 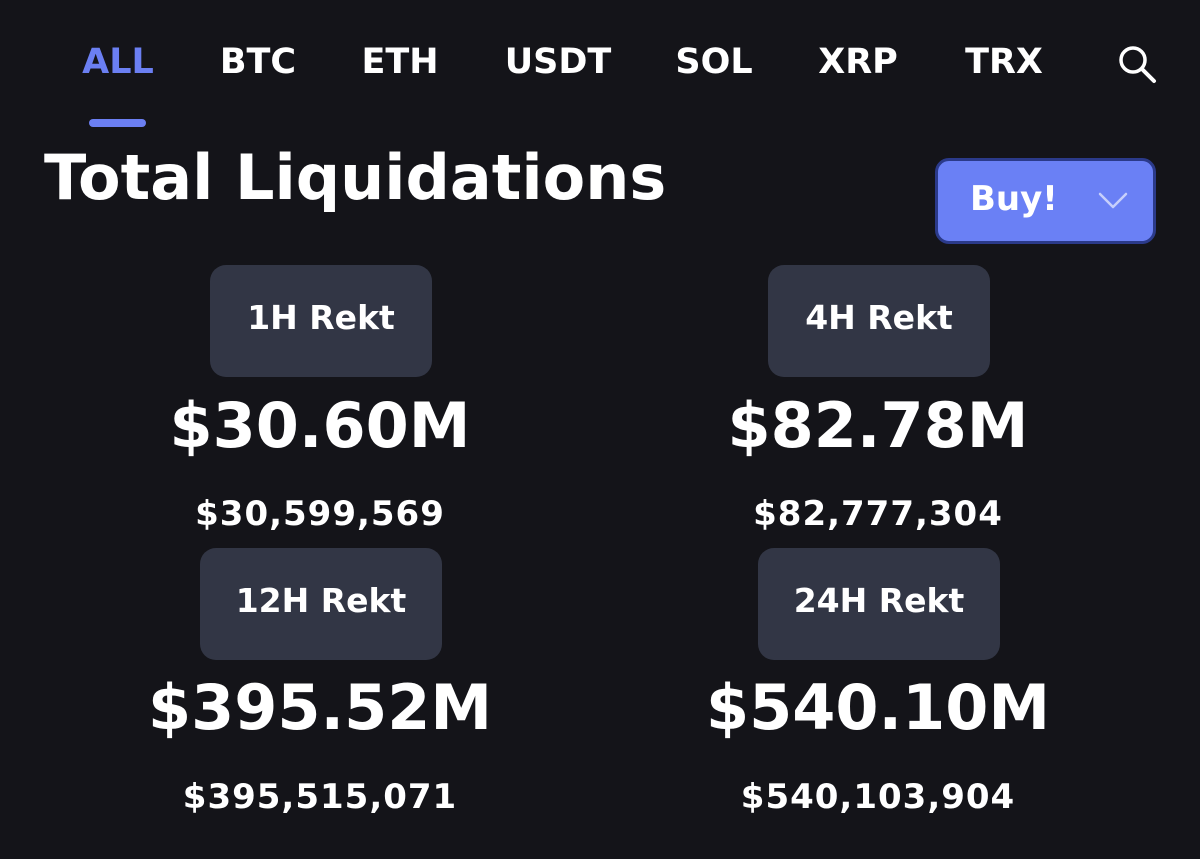 I want to click on stat-4h-label: 4H Rekt, so click(x=879, y=321).